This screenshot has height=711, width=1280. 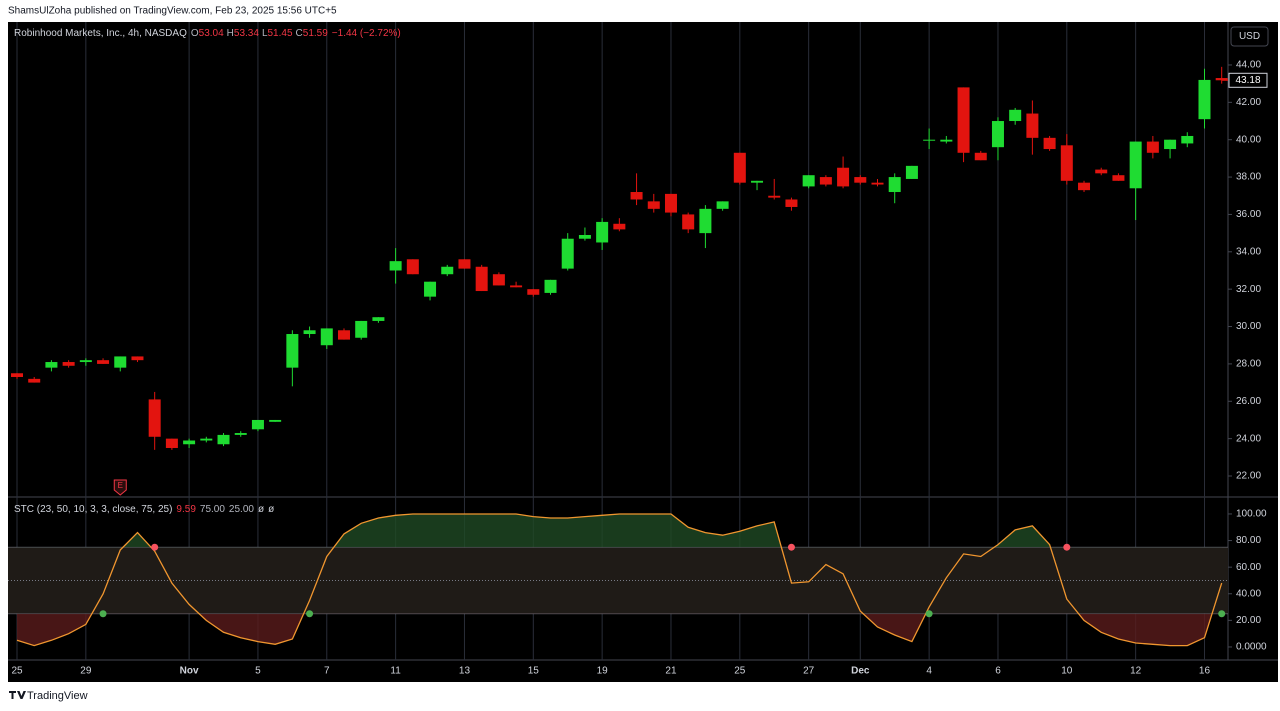 I want to click on ohlc-item: L51.45, so click(x=277, y=33).